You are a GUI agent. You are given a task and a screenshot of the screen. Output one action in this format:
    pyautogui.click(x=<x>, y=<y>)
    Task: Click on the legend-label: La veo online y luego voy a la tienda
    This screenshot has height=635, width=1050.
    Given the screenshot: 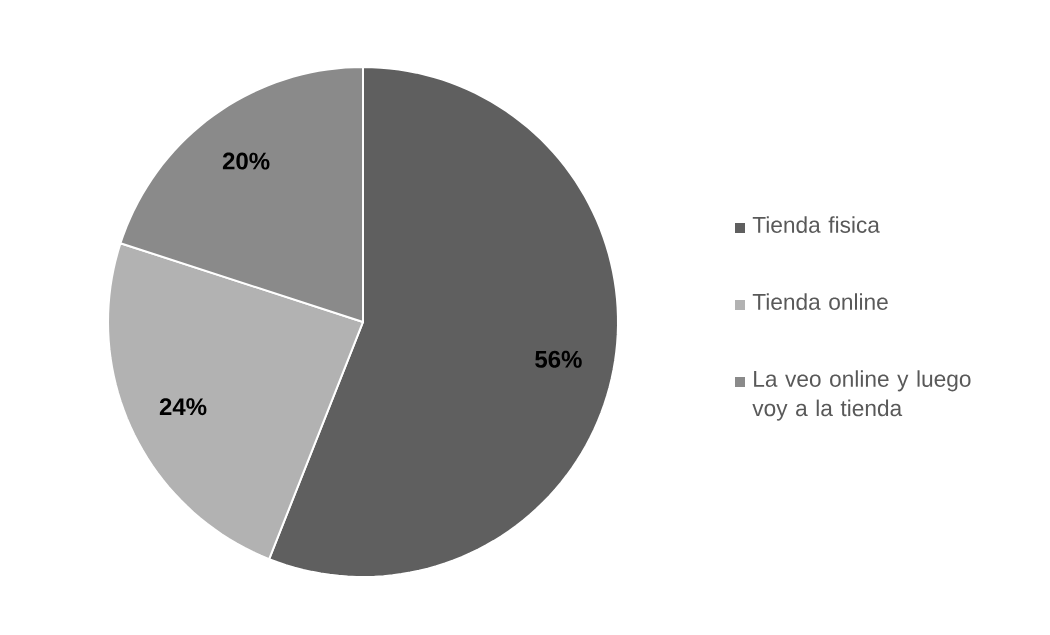 What is the action you would take?
    pyautogui.click(x=861, y=395)
    